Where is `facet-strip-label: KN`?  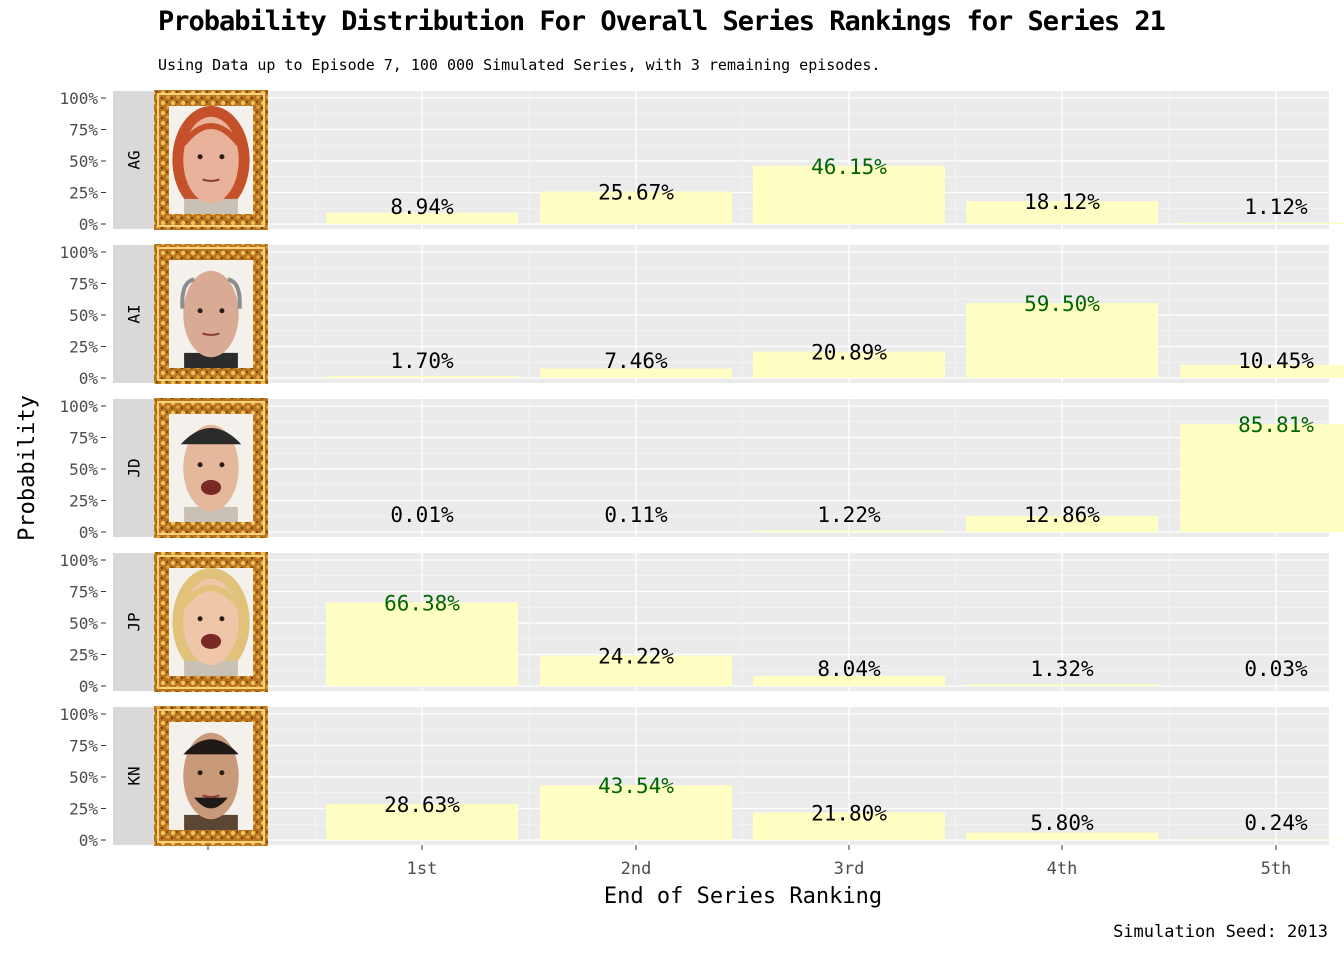 facet-strip-label: KN is located at coordinates (134, 775).